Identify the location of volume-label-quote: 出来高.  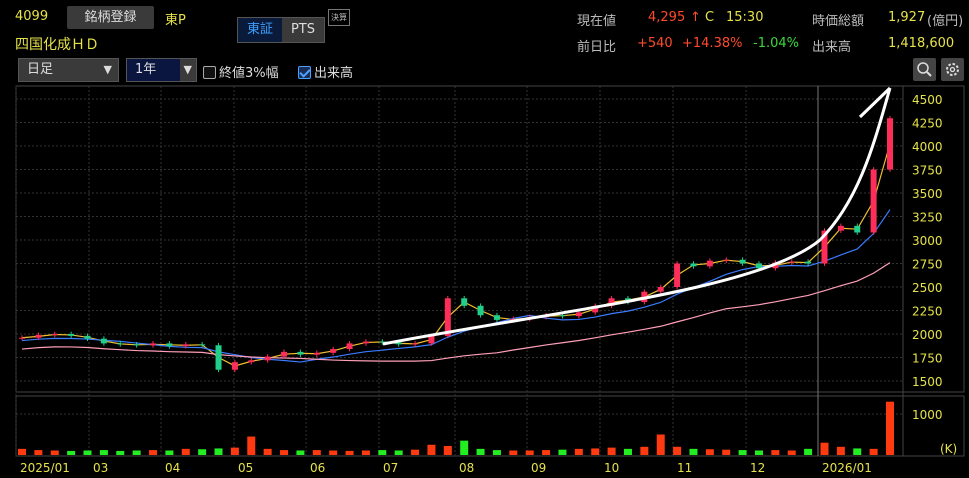
(832, 47).